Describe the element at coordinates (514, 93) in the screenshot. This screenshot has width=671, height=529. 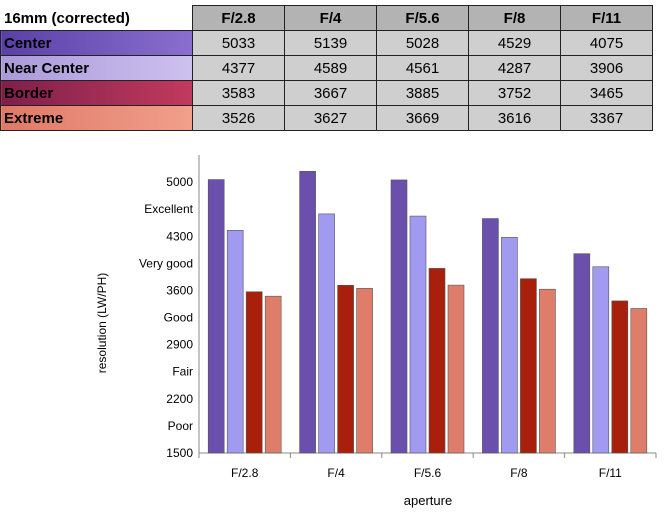
I see `table-cell: 3752` at that location.